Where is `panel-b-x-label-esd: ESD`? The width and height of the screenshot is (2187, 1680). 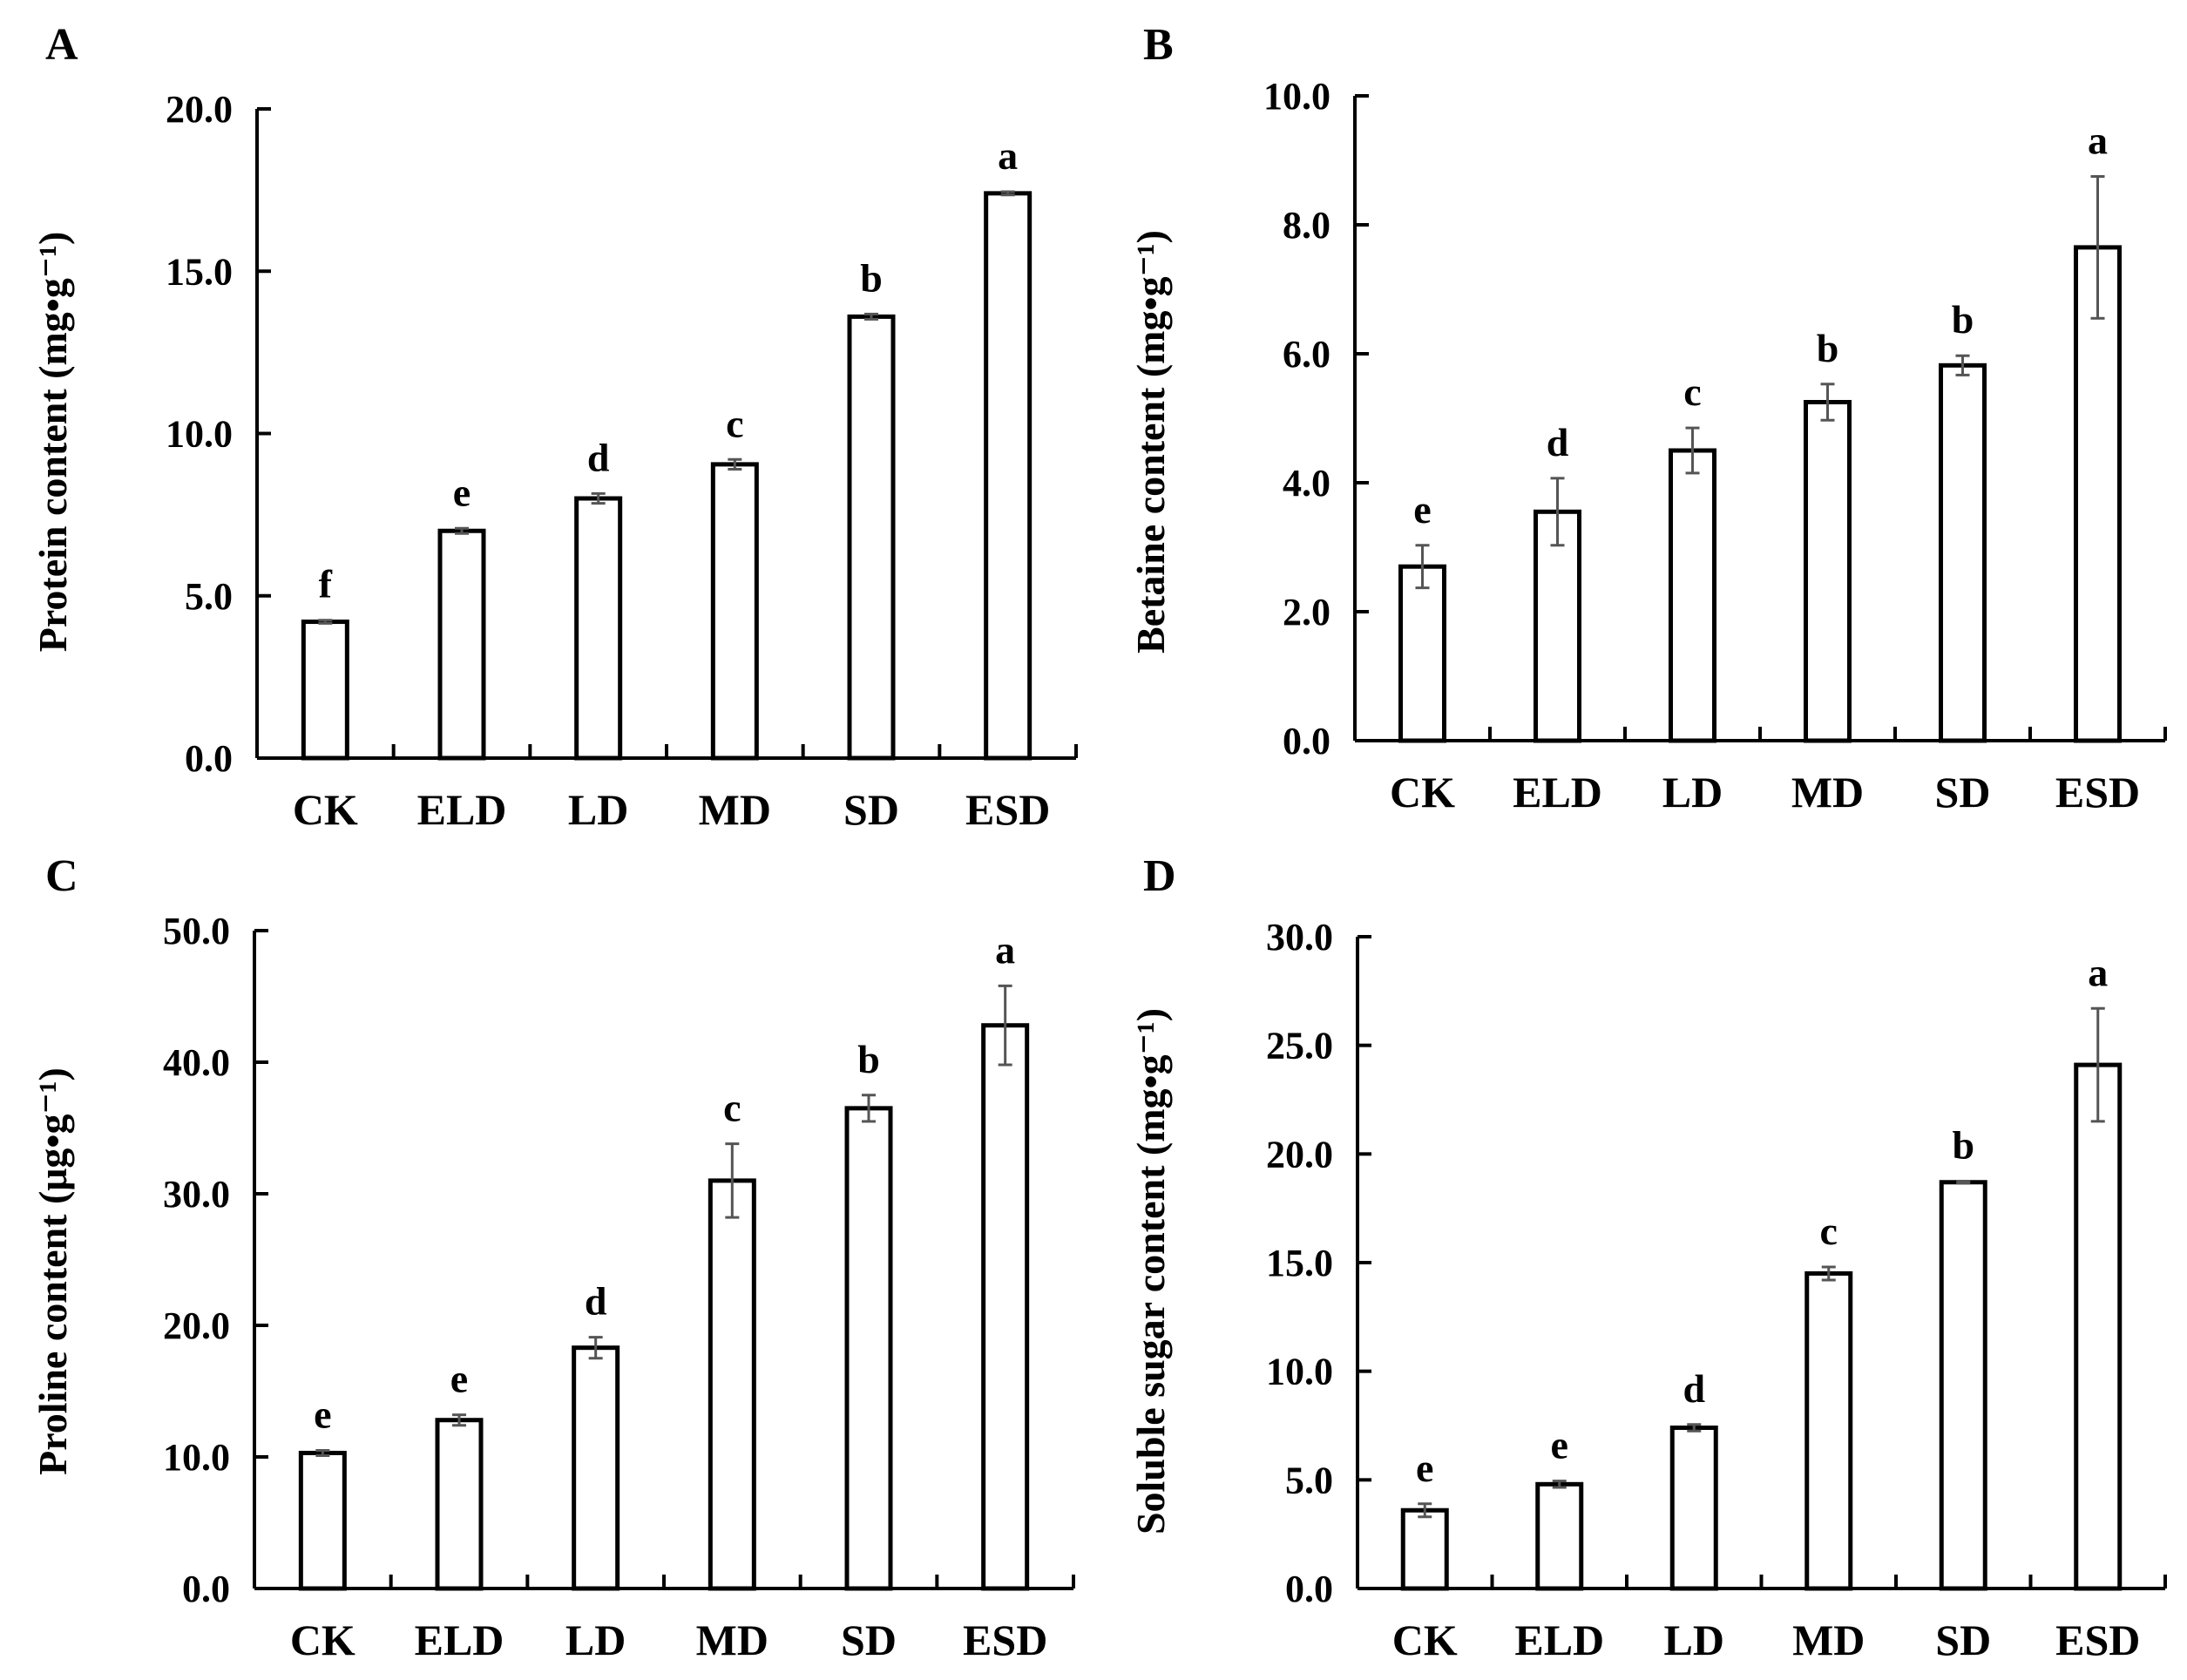 panel-b-x-label-esd: ESD is located at coordinates (2097, 792).